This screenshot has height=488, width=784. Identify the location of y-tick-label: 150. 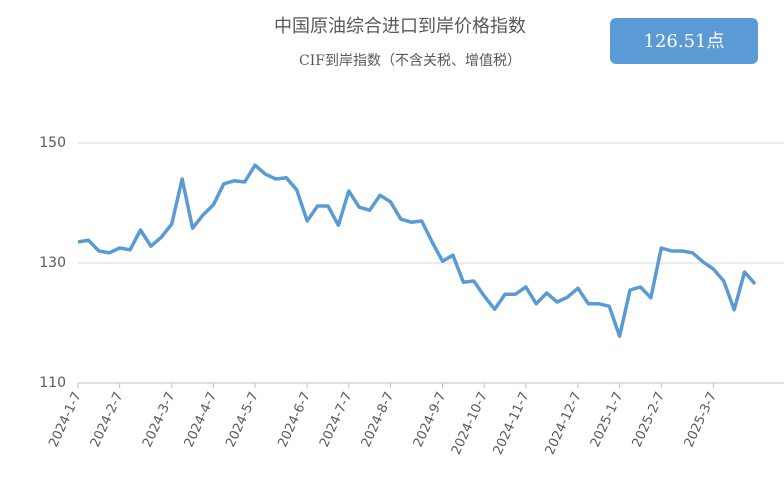
(52, 143).